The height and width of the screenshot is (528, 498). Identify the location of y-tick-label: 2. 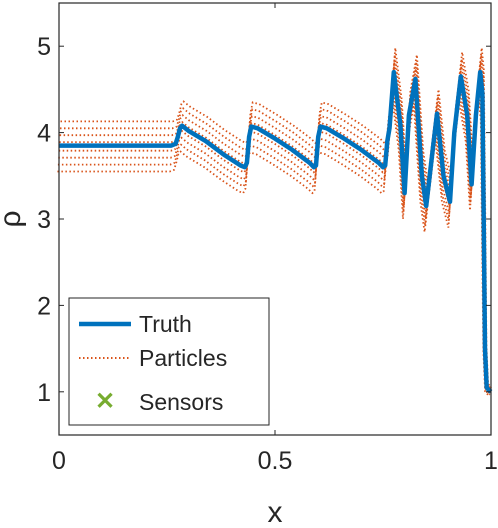
(44, 306).